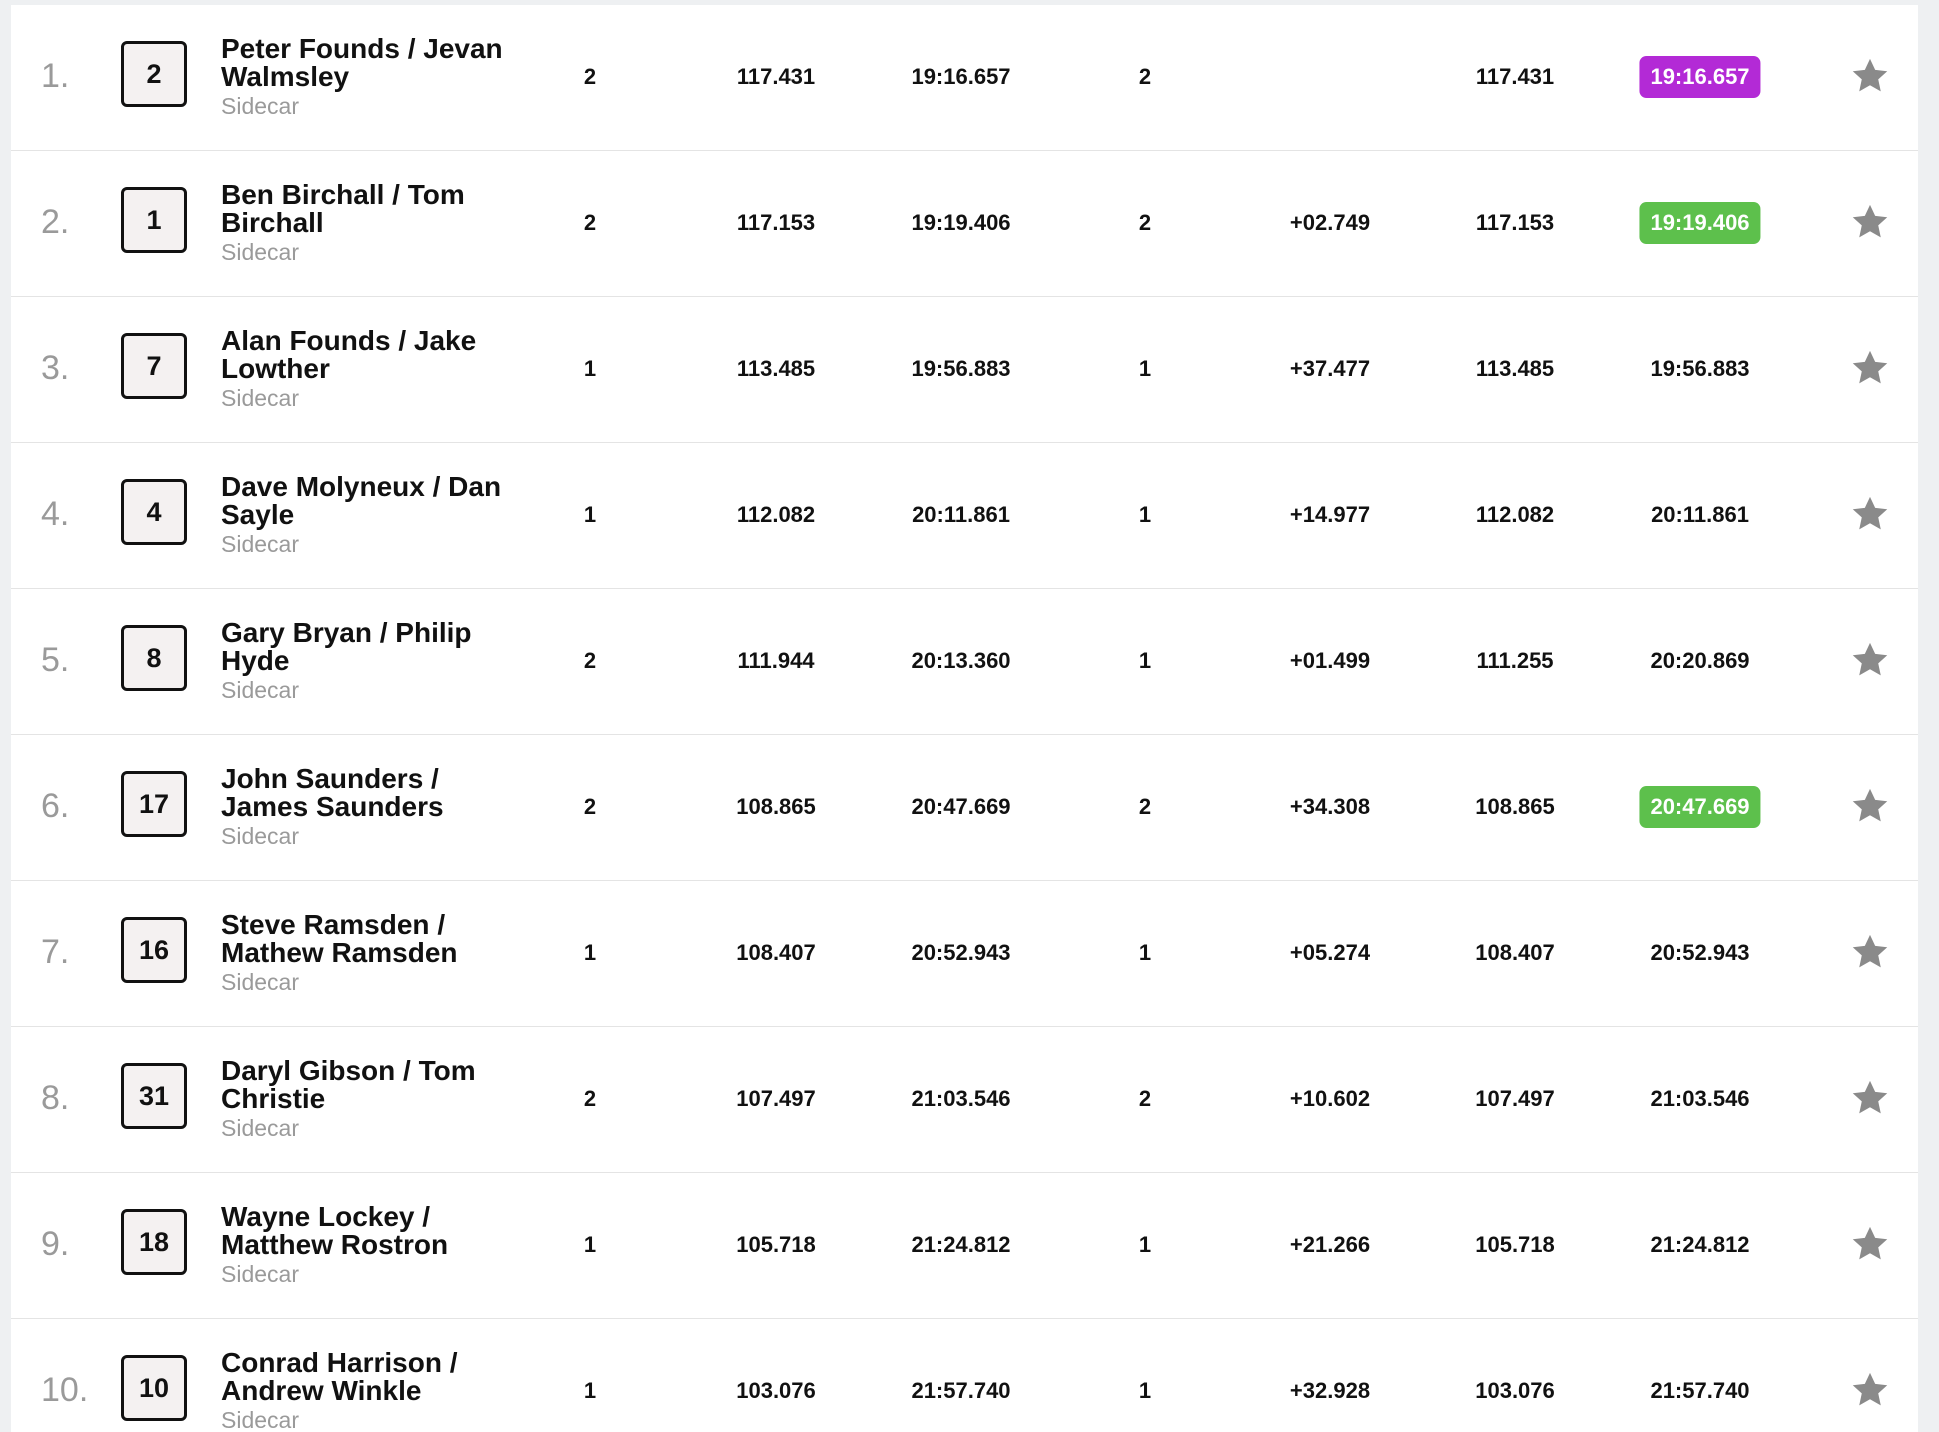 The image size is (1939, 1432). Describe the element at coordinates (776, 76) in the screenshot. I see `speed-cell: 117.431` at that location.